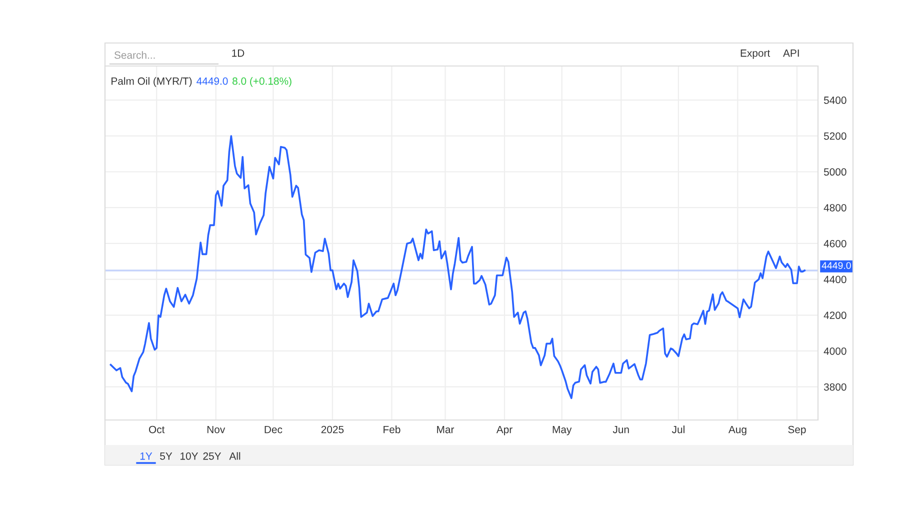  Describe the element at coordinates (835, 172) in the screenshot. I see `y-tick-label: 5000` at that location.